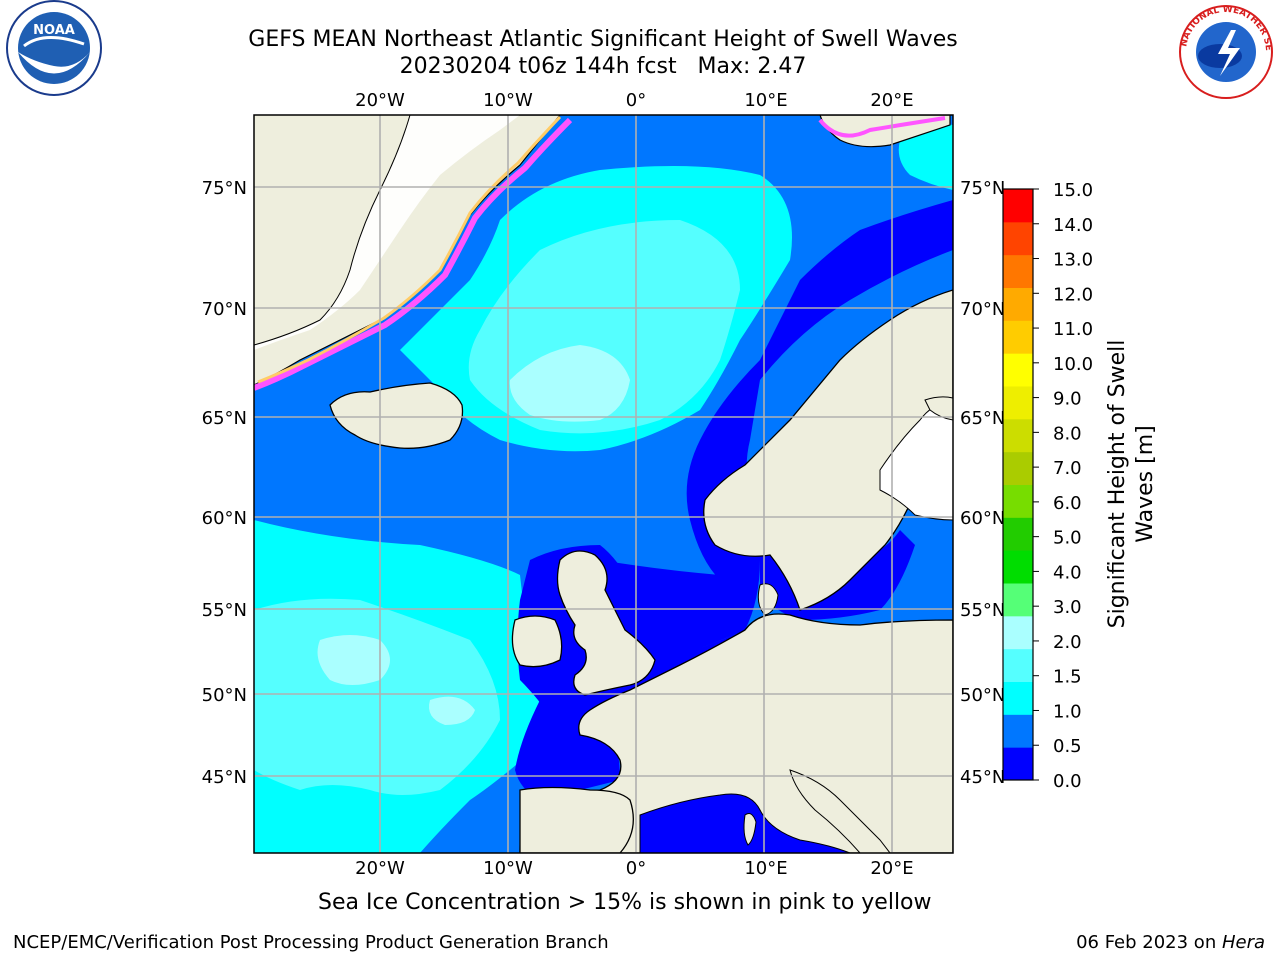 The width and height of the screenshot is (1280, 960). I want to click on lon-labels-top: 20°W 10°W 0° 10°E 20°E, so click(634, 100).